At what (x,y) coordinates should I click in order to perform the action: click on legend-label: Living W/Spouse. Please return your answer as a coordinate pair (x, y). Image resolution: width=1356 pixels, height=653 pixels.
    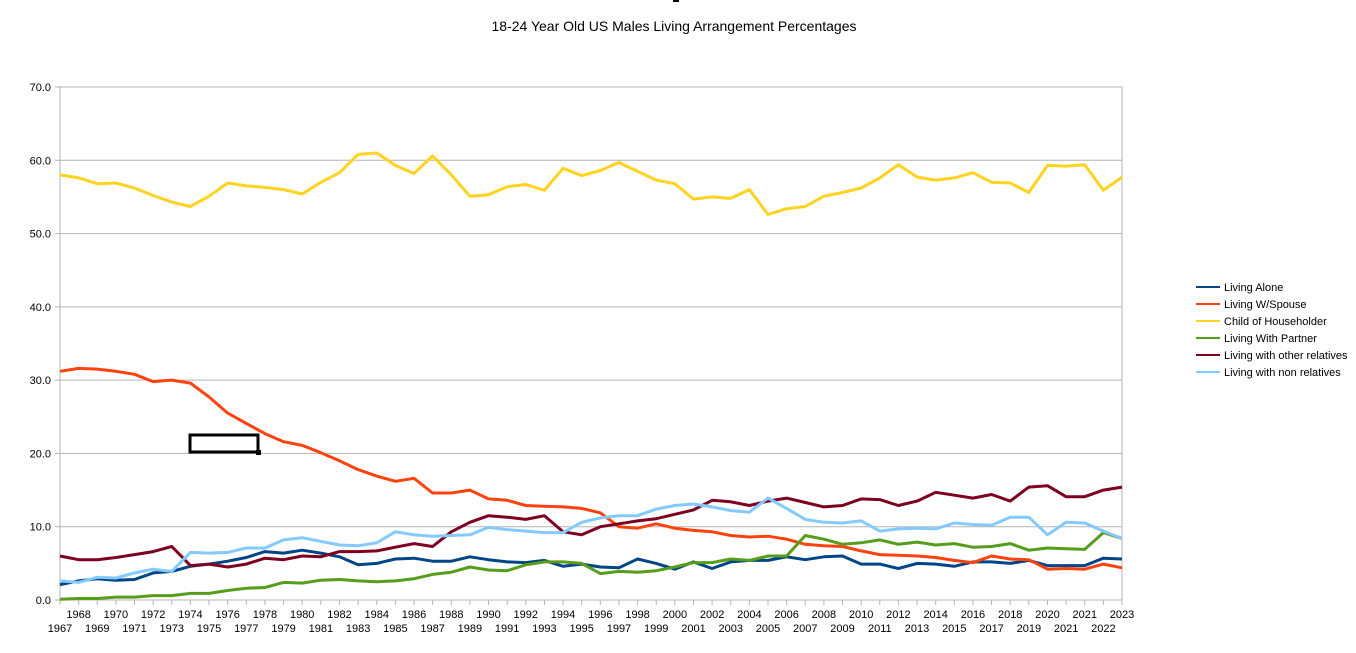
    Looking at the image, I should click on (1265, 305).